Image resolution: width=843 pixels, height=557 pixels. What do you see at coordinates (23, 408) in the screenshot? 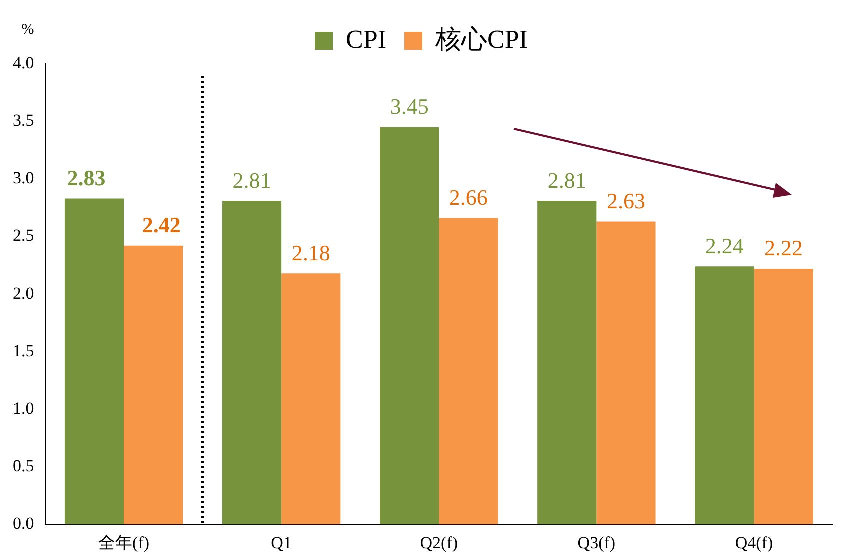
I see `y-tick-label: 1.0` at bounding box center [23, 408].